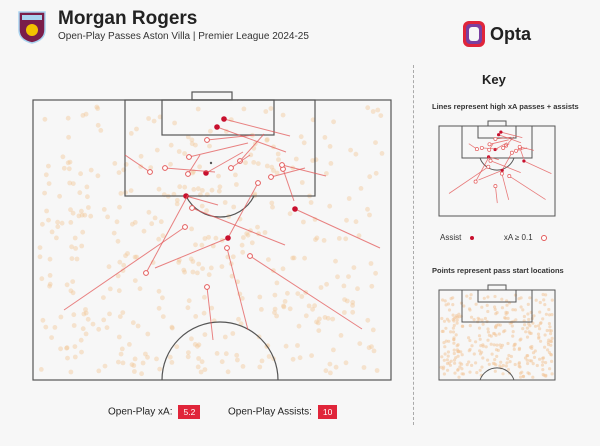 The height and width of the screenshot is (446, 600). Describe the element at coordinates (270, 412) in the screenshot. I see `stat-assists-label: Open-Play Assists:` at that location.